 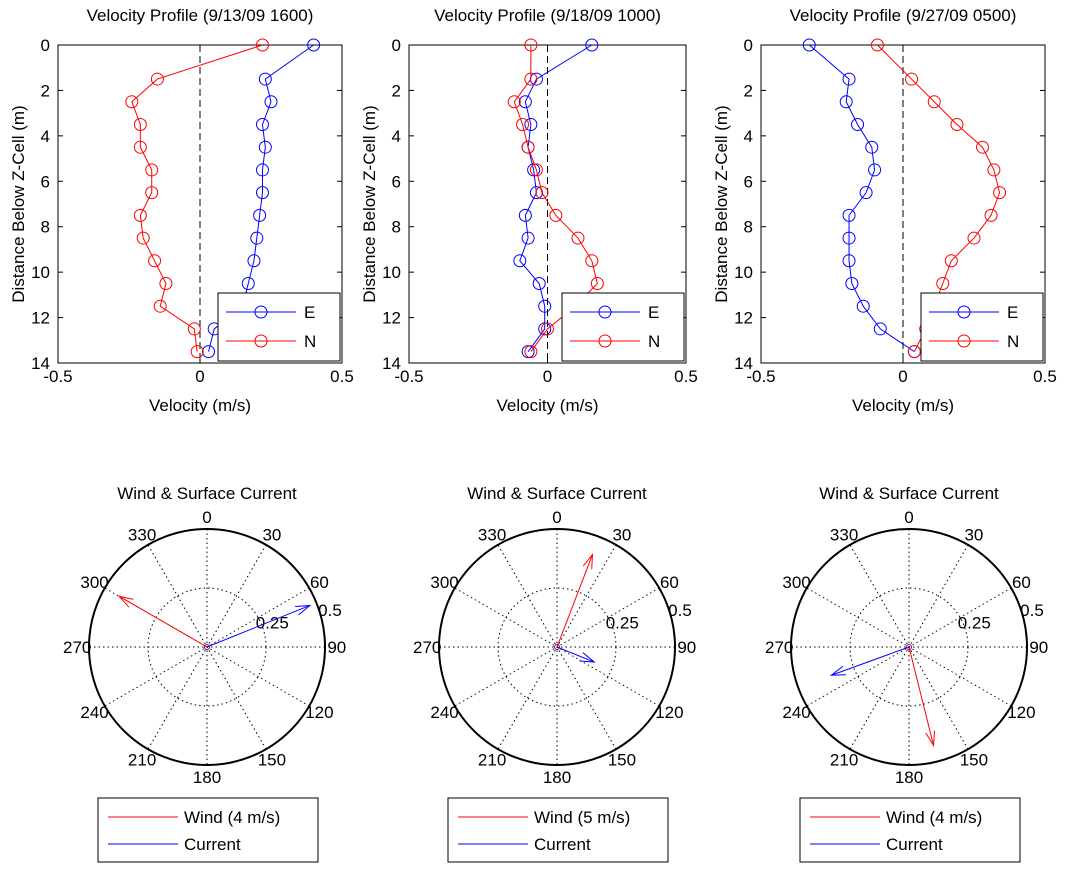 I want to click on y-tick-label: 8, so click(x=748, y=227).